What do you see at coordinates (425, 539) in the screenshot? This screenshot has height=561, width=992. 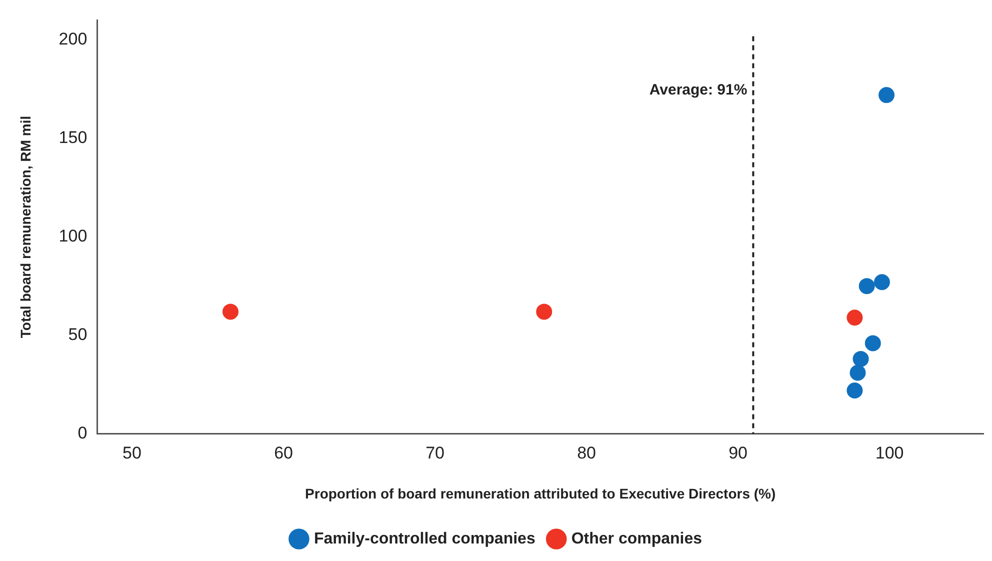 I see `legend-label: Family-controlled companies` at bounding box center [425, 539].